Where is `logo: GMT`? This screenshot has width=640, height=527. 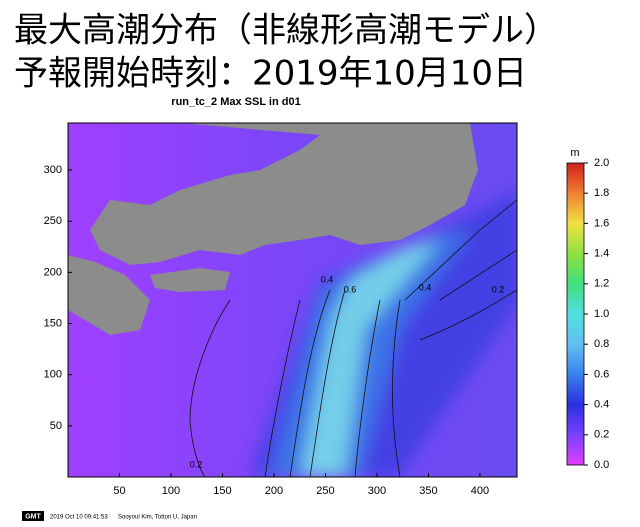
logo: GMT is located at coordinates (33, 516).